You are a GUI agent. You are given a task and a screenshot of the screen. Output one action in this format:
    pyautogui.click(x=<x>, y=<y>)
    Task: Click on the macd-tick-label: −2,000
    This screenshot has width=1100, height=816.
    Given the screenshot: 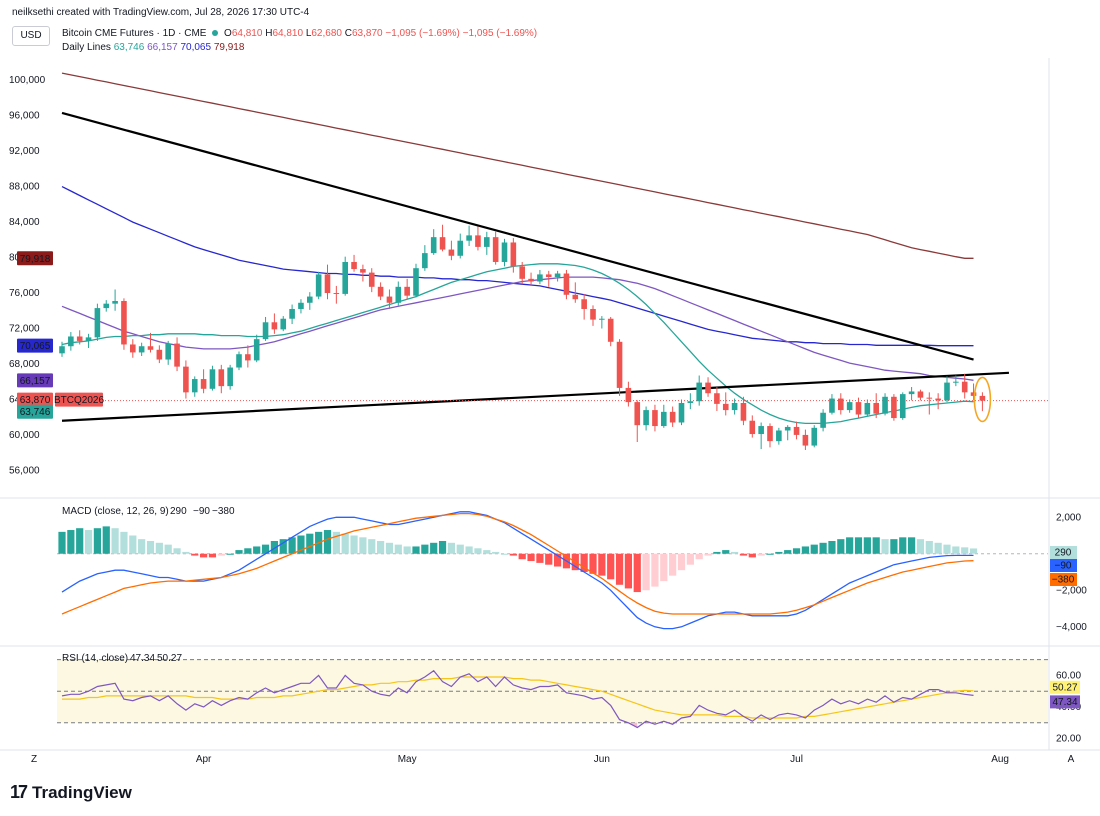 What is the action you would take?
    pyautogui.click(x=1071, y=590)
    